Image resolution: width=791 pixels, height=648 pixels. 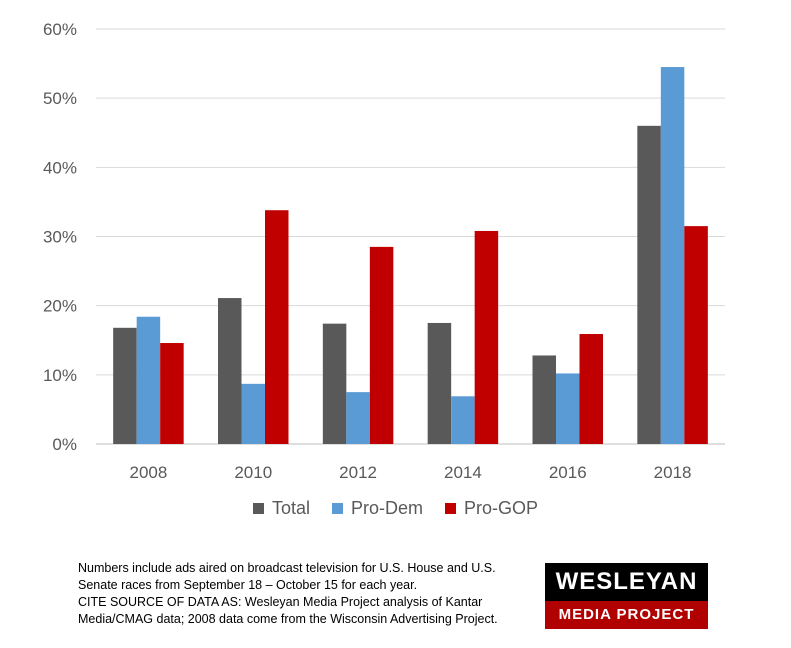 What do you see at coordinates (334, 383) in the screenshot?
I see `bar-total-2012` at bounding box center [334, 383].